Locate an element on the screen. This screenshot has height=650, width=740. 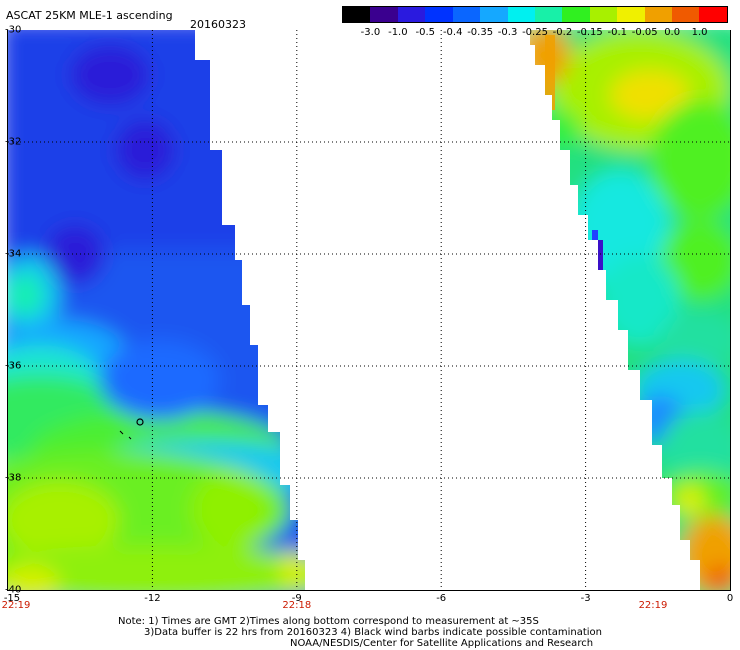
lon-label: -15 is located at coordinates (12, 598).